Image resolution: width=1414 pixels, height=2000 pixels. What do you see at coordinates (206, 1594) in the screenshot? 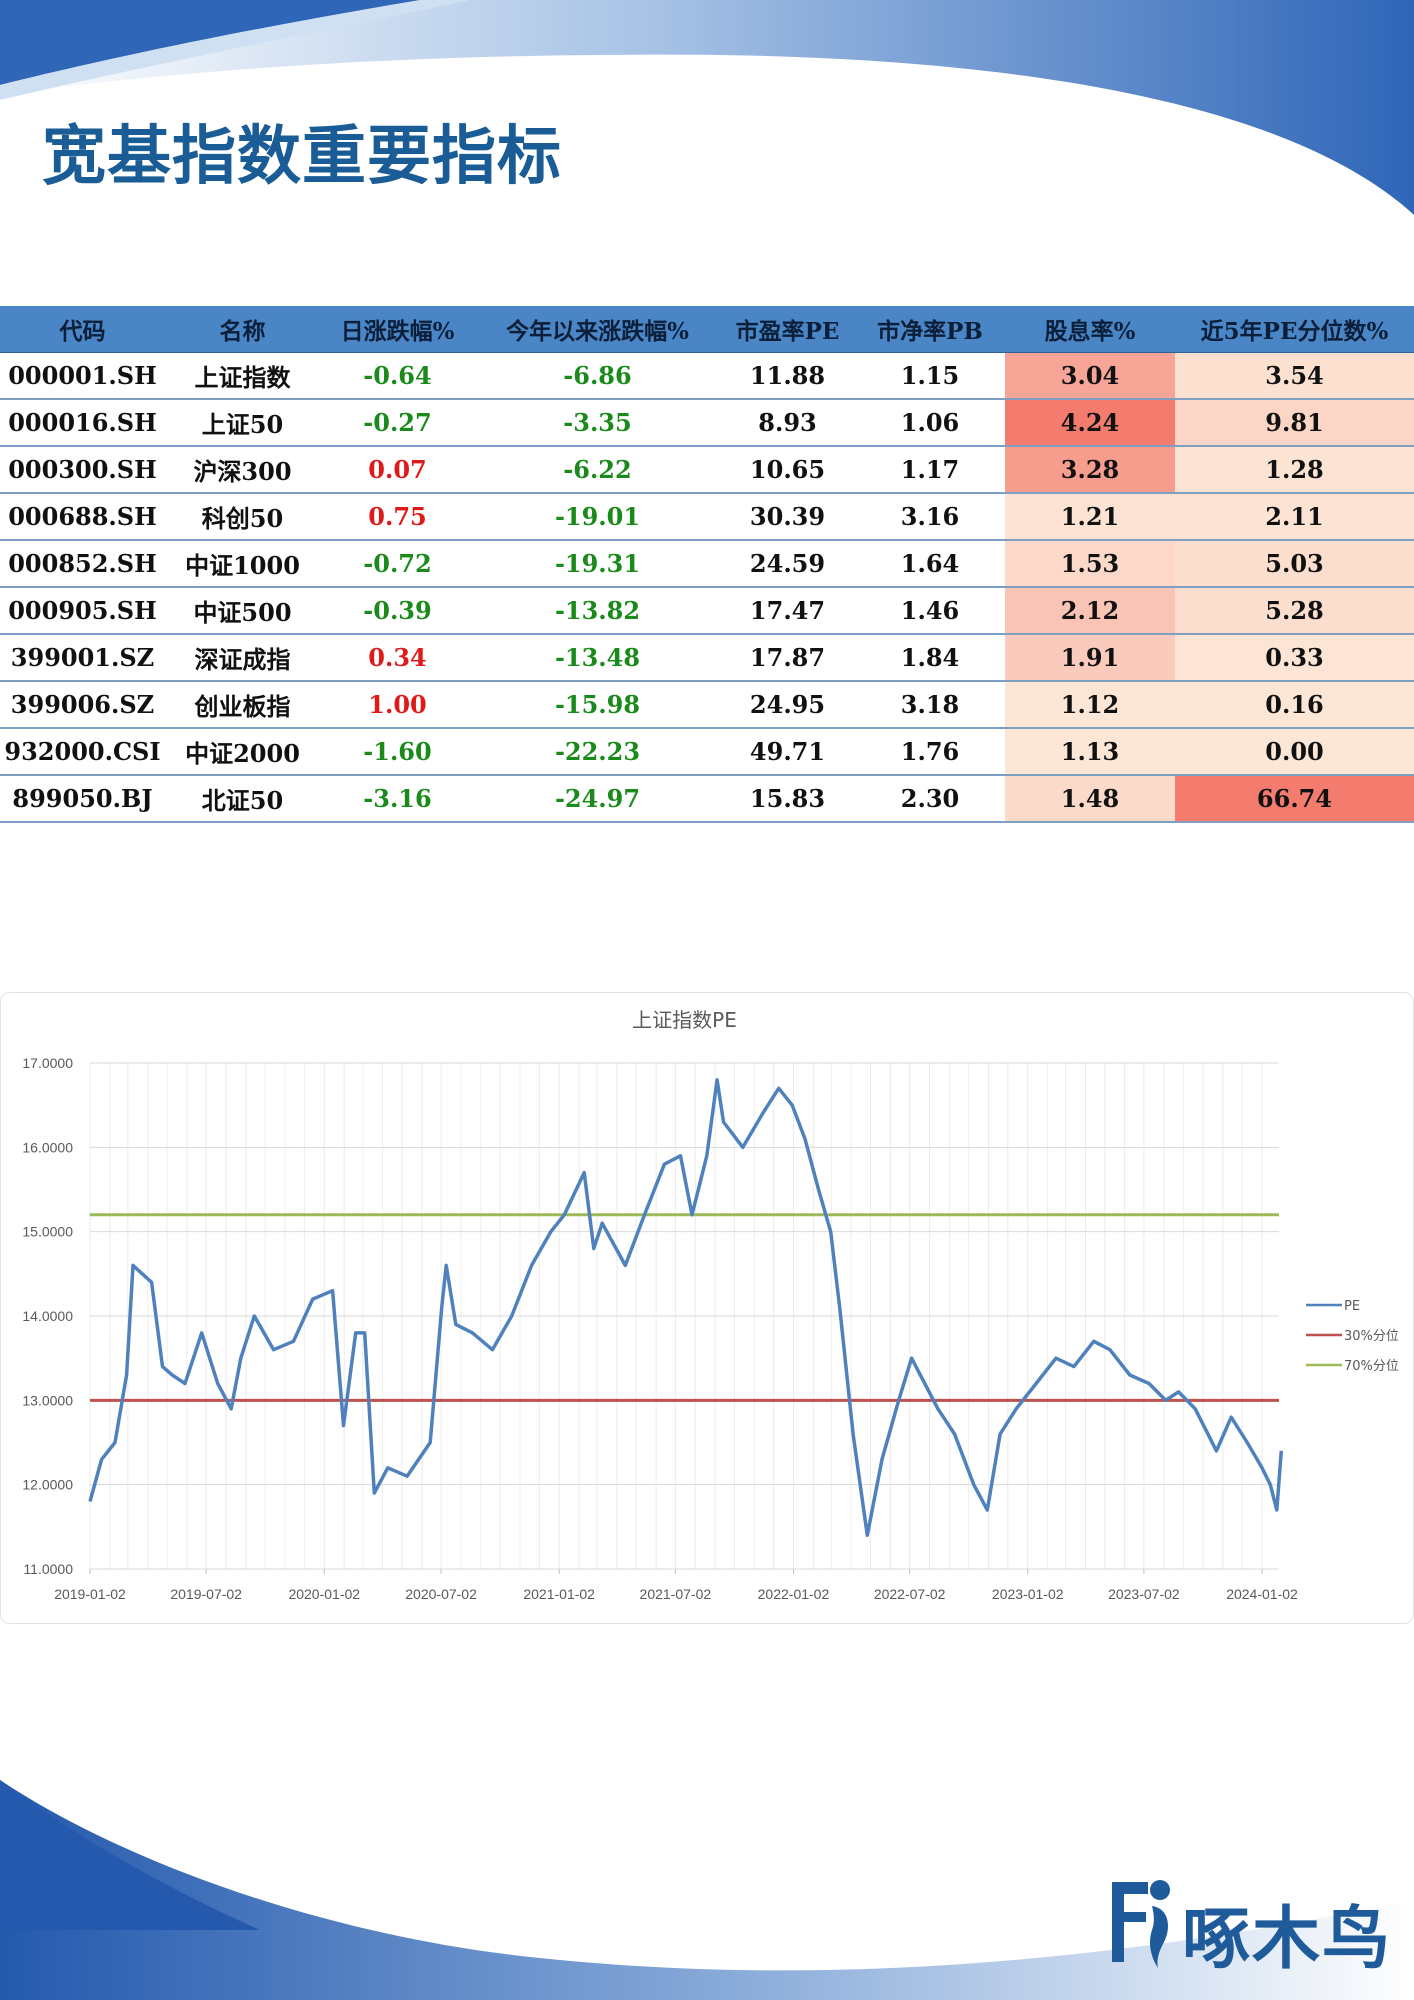
I see `x-tick-label: 2019-07-02` at bounding box center [206, 1594].